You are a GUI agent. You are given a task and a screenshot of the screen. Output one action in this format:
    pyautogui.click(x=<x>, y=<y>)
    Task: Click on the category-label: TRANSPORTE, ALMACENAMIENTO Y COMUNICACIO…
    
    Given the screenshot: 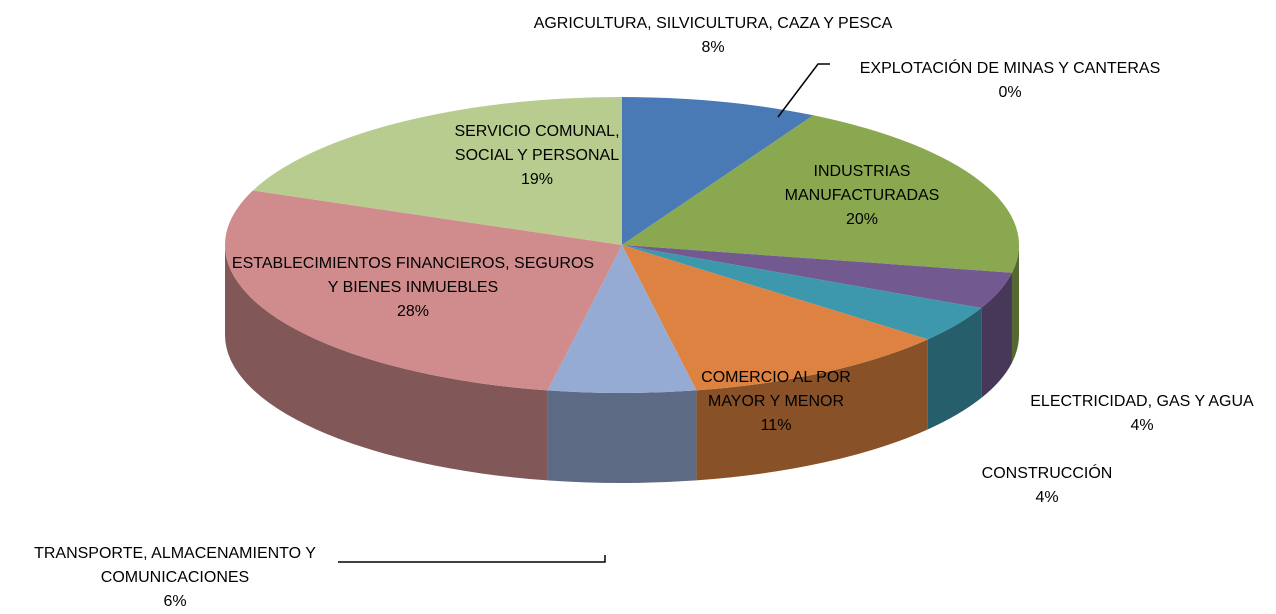 What is the action you would take?
    pyautogui.click(x=175, y=565)
    